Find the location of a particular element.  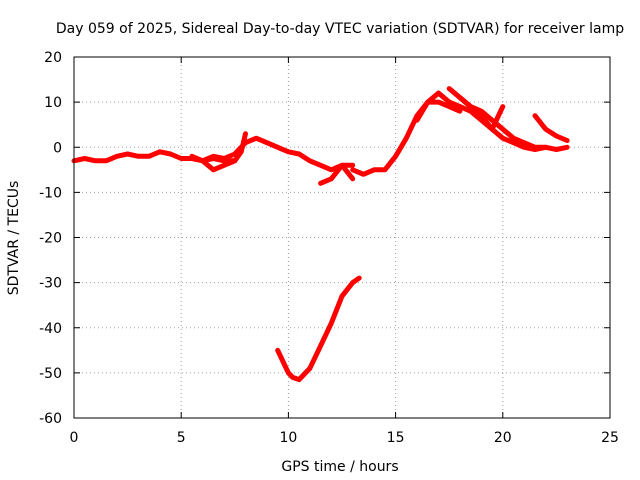

x-tick-label: 20 is located at coordinates (503, 438).